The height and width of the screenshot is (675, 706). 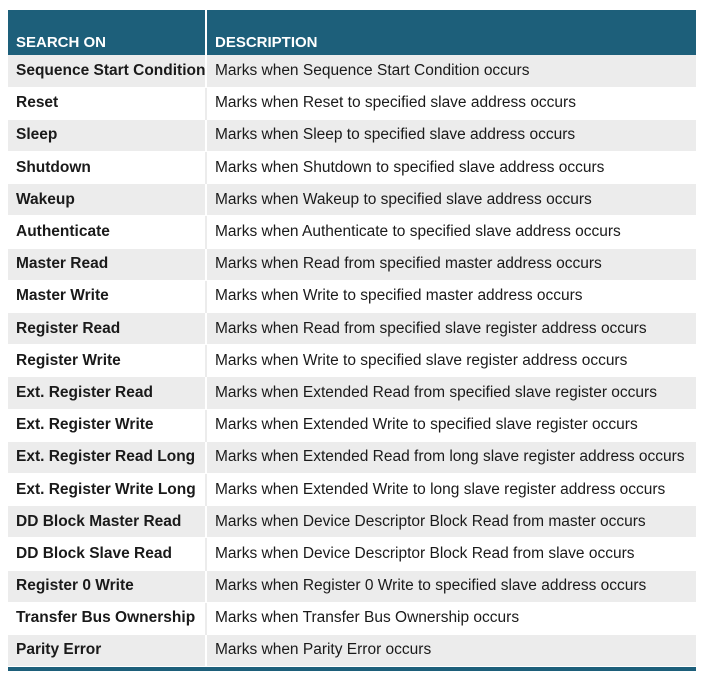 I want to click on search-on-cell: DD Block Master Read, so click(x=107, y=522).